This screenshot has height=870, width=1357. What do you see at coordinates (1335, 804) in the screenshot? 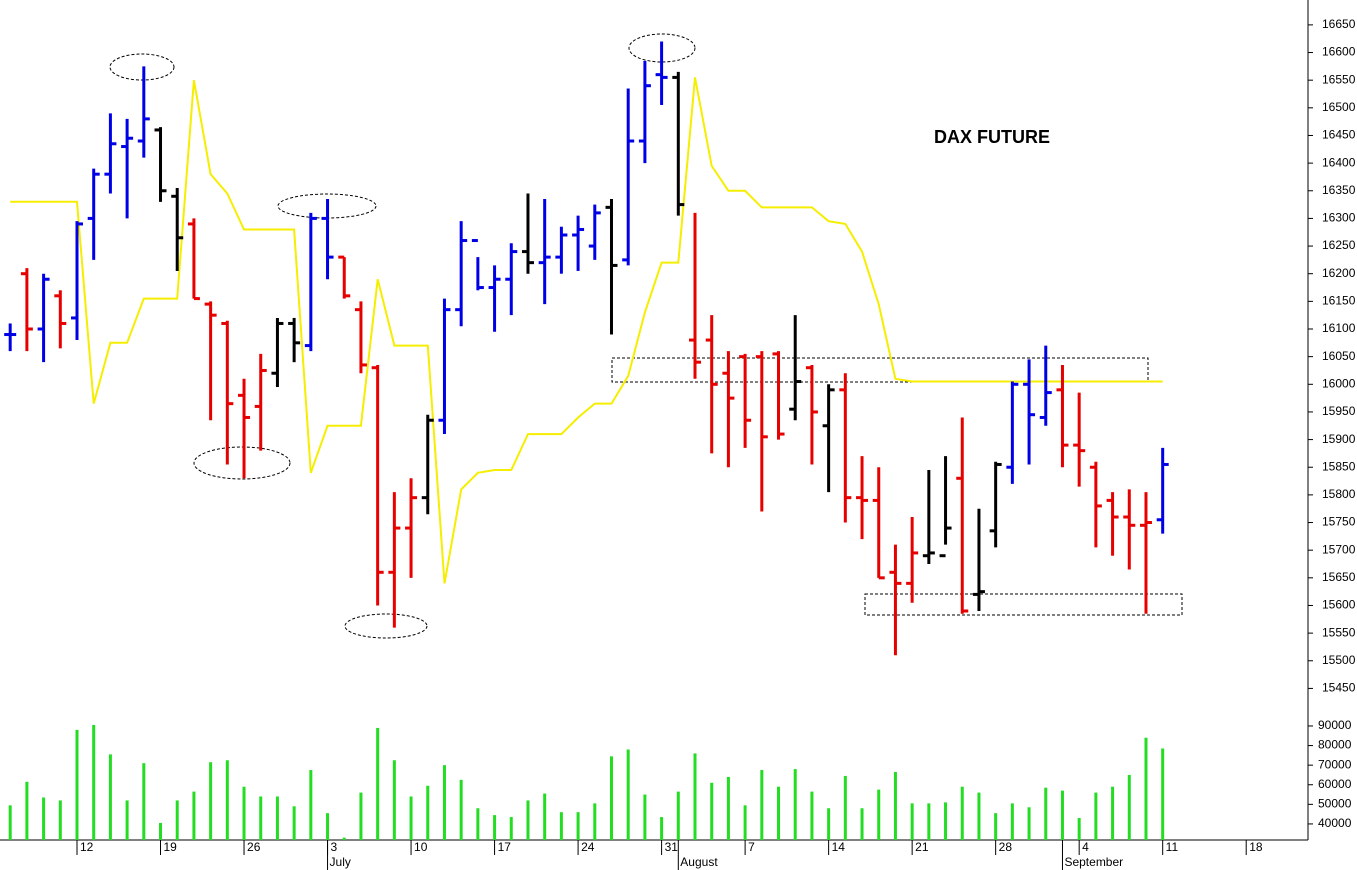
I see `y-tick-label: 50000` at bounding box center [1335, 804].